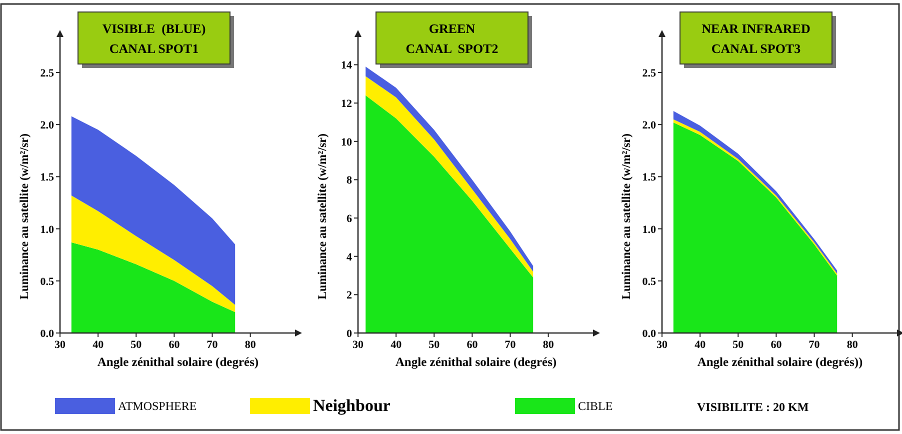  Describe the element at coordinates (756, 48) in the screenshot. I see `chart-subtitle: CANAL SPOT3` at that location.